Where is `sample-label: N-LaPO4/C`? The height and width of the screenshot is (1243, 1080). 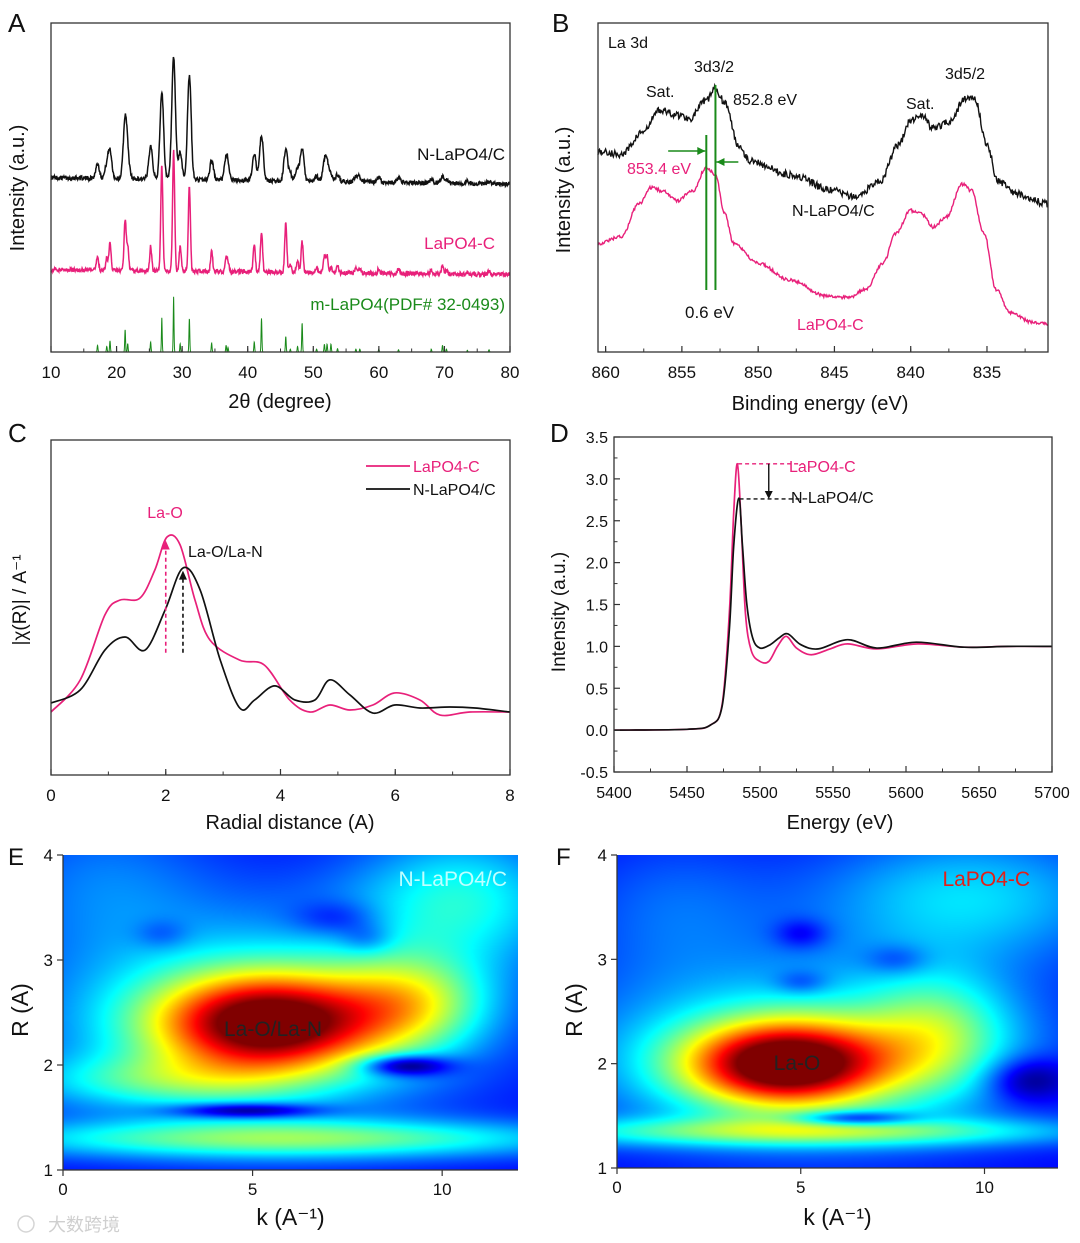
sample-label: N-LaPO4/C is located at coordinates (452, 879).